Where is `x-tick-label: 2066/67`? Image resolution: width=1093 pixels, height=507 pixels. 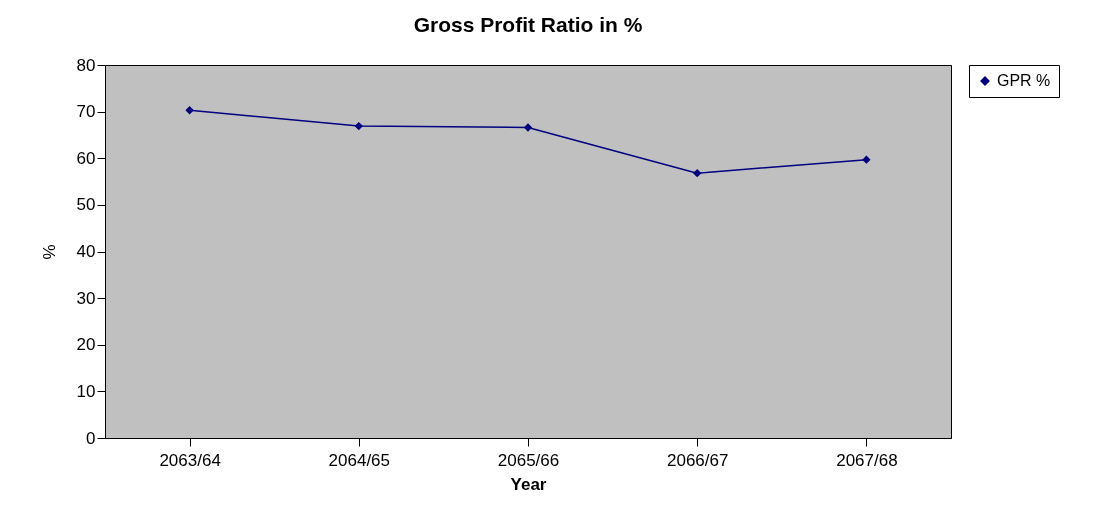
x-tick-label: 2066/67 is located at coordinates (697, 460).